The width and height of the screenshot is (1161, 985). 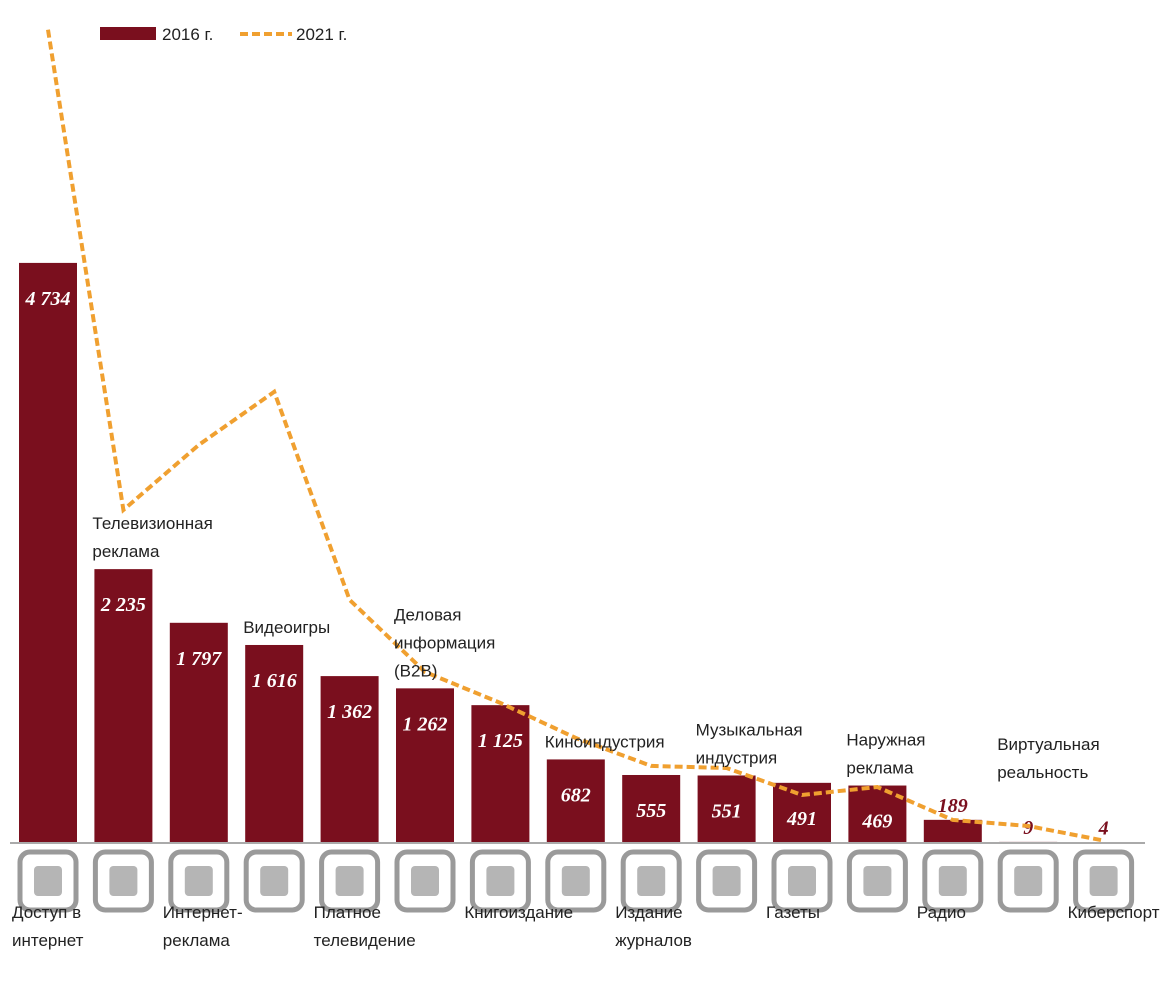 I want to click on category-label: Платное телевидение, so click(x=365, y=926).